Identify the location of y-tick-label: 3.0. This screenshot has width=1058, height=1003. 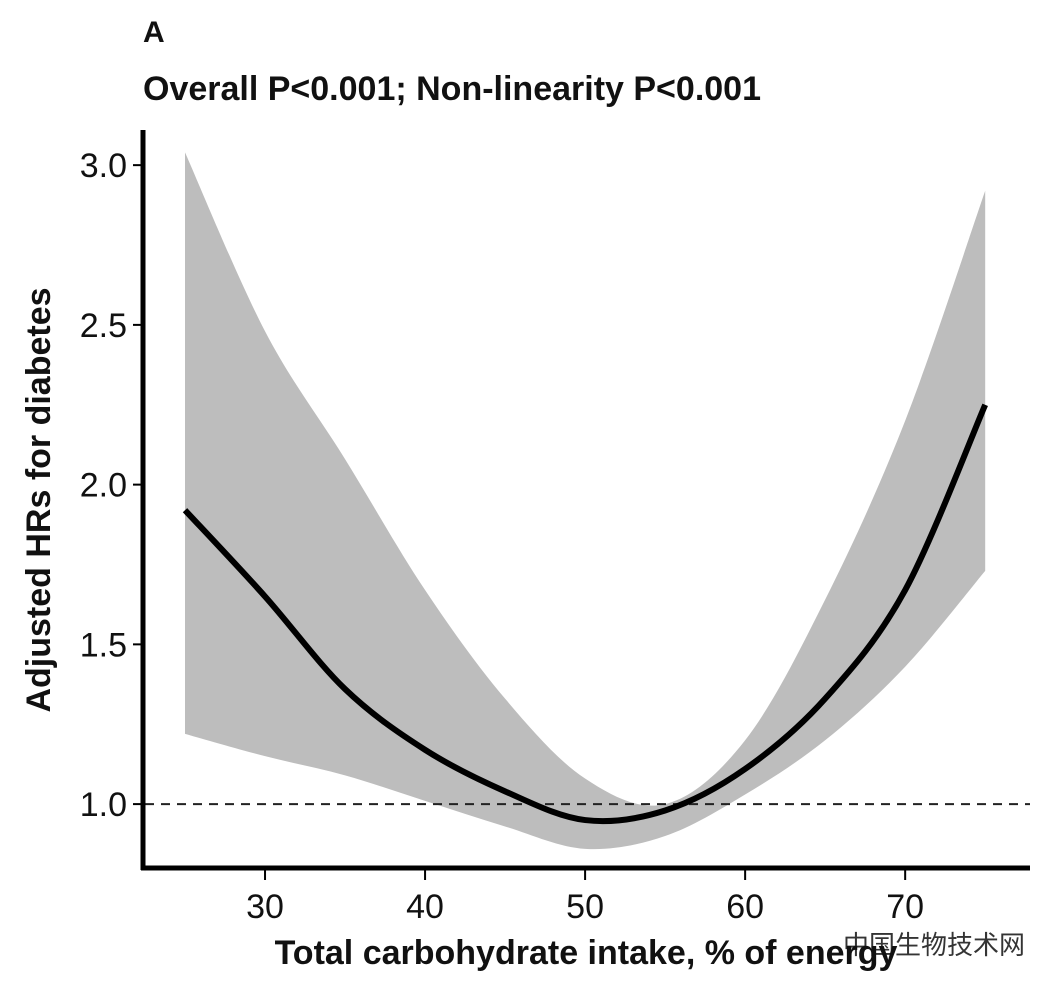
(103, 166).